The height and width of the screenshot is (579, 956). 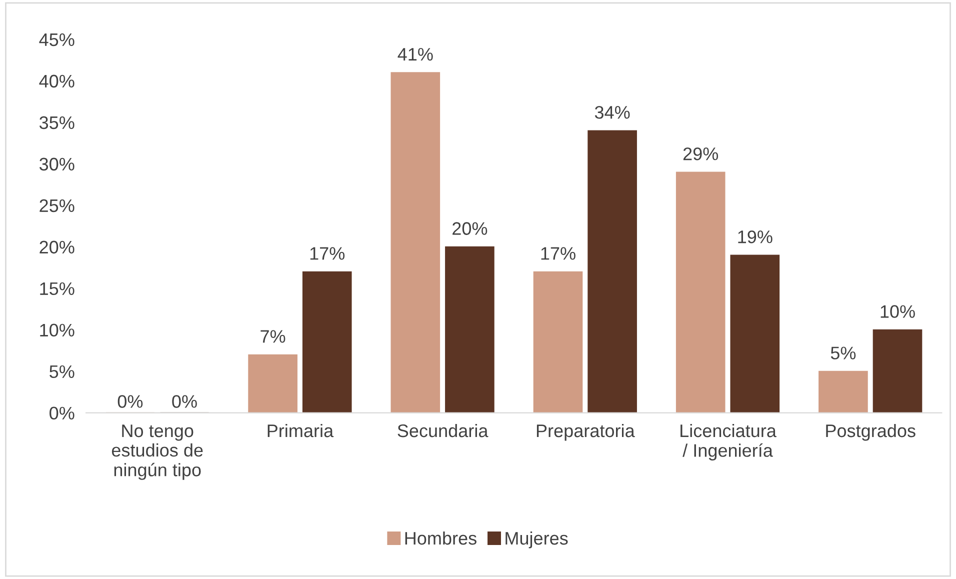 What do you see at coordinates (62, 371) in the screenshot?
I see `y-tick-label: 5%` at bounding box center [62, 371].